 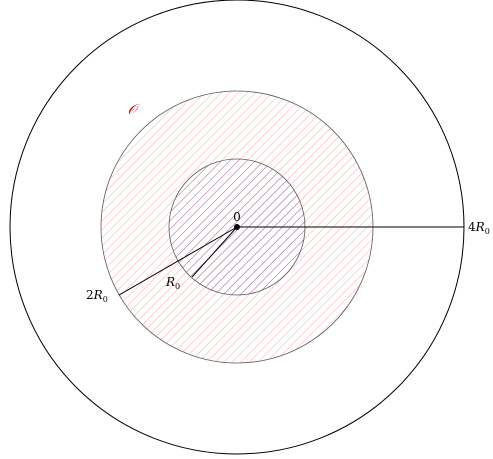 What do you see at coordinates (487, 231) in the screenshot?
I see `radius-outer-sub: 0` at bounding box center [487, 231].